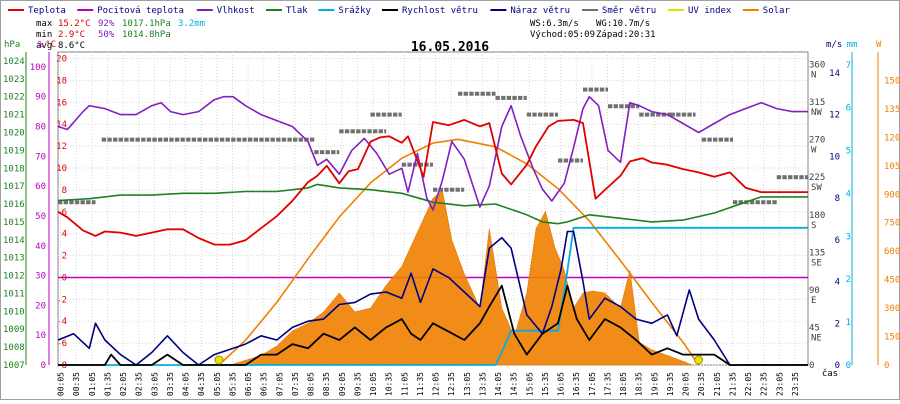 Image resolution: width=900 pixels, height=404 pixels. What do you see at coordinates (817, 178) in the screenshot?
I see `axis-dir-tick-3: 225` at bounding box center [817, 178].